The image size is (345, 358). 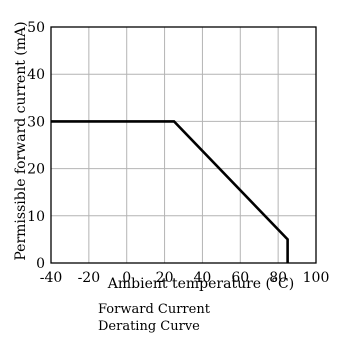 I want to click on y-tick-label: 20, so click(x=36, y=170).